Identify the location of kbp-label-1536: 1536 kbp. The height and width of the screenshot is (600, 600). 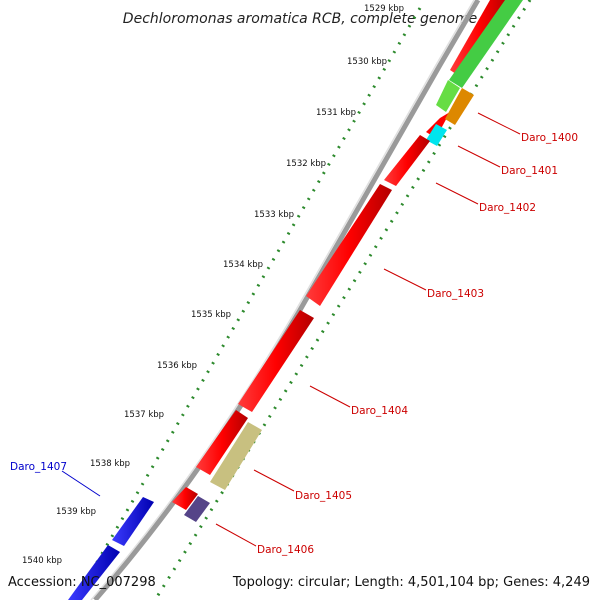
(177, 366).